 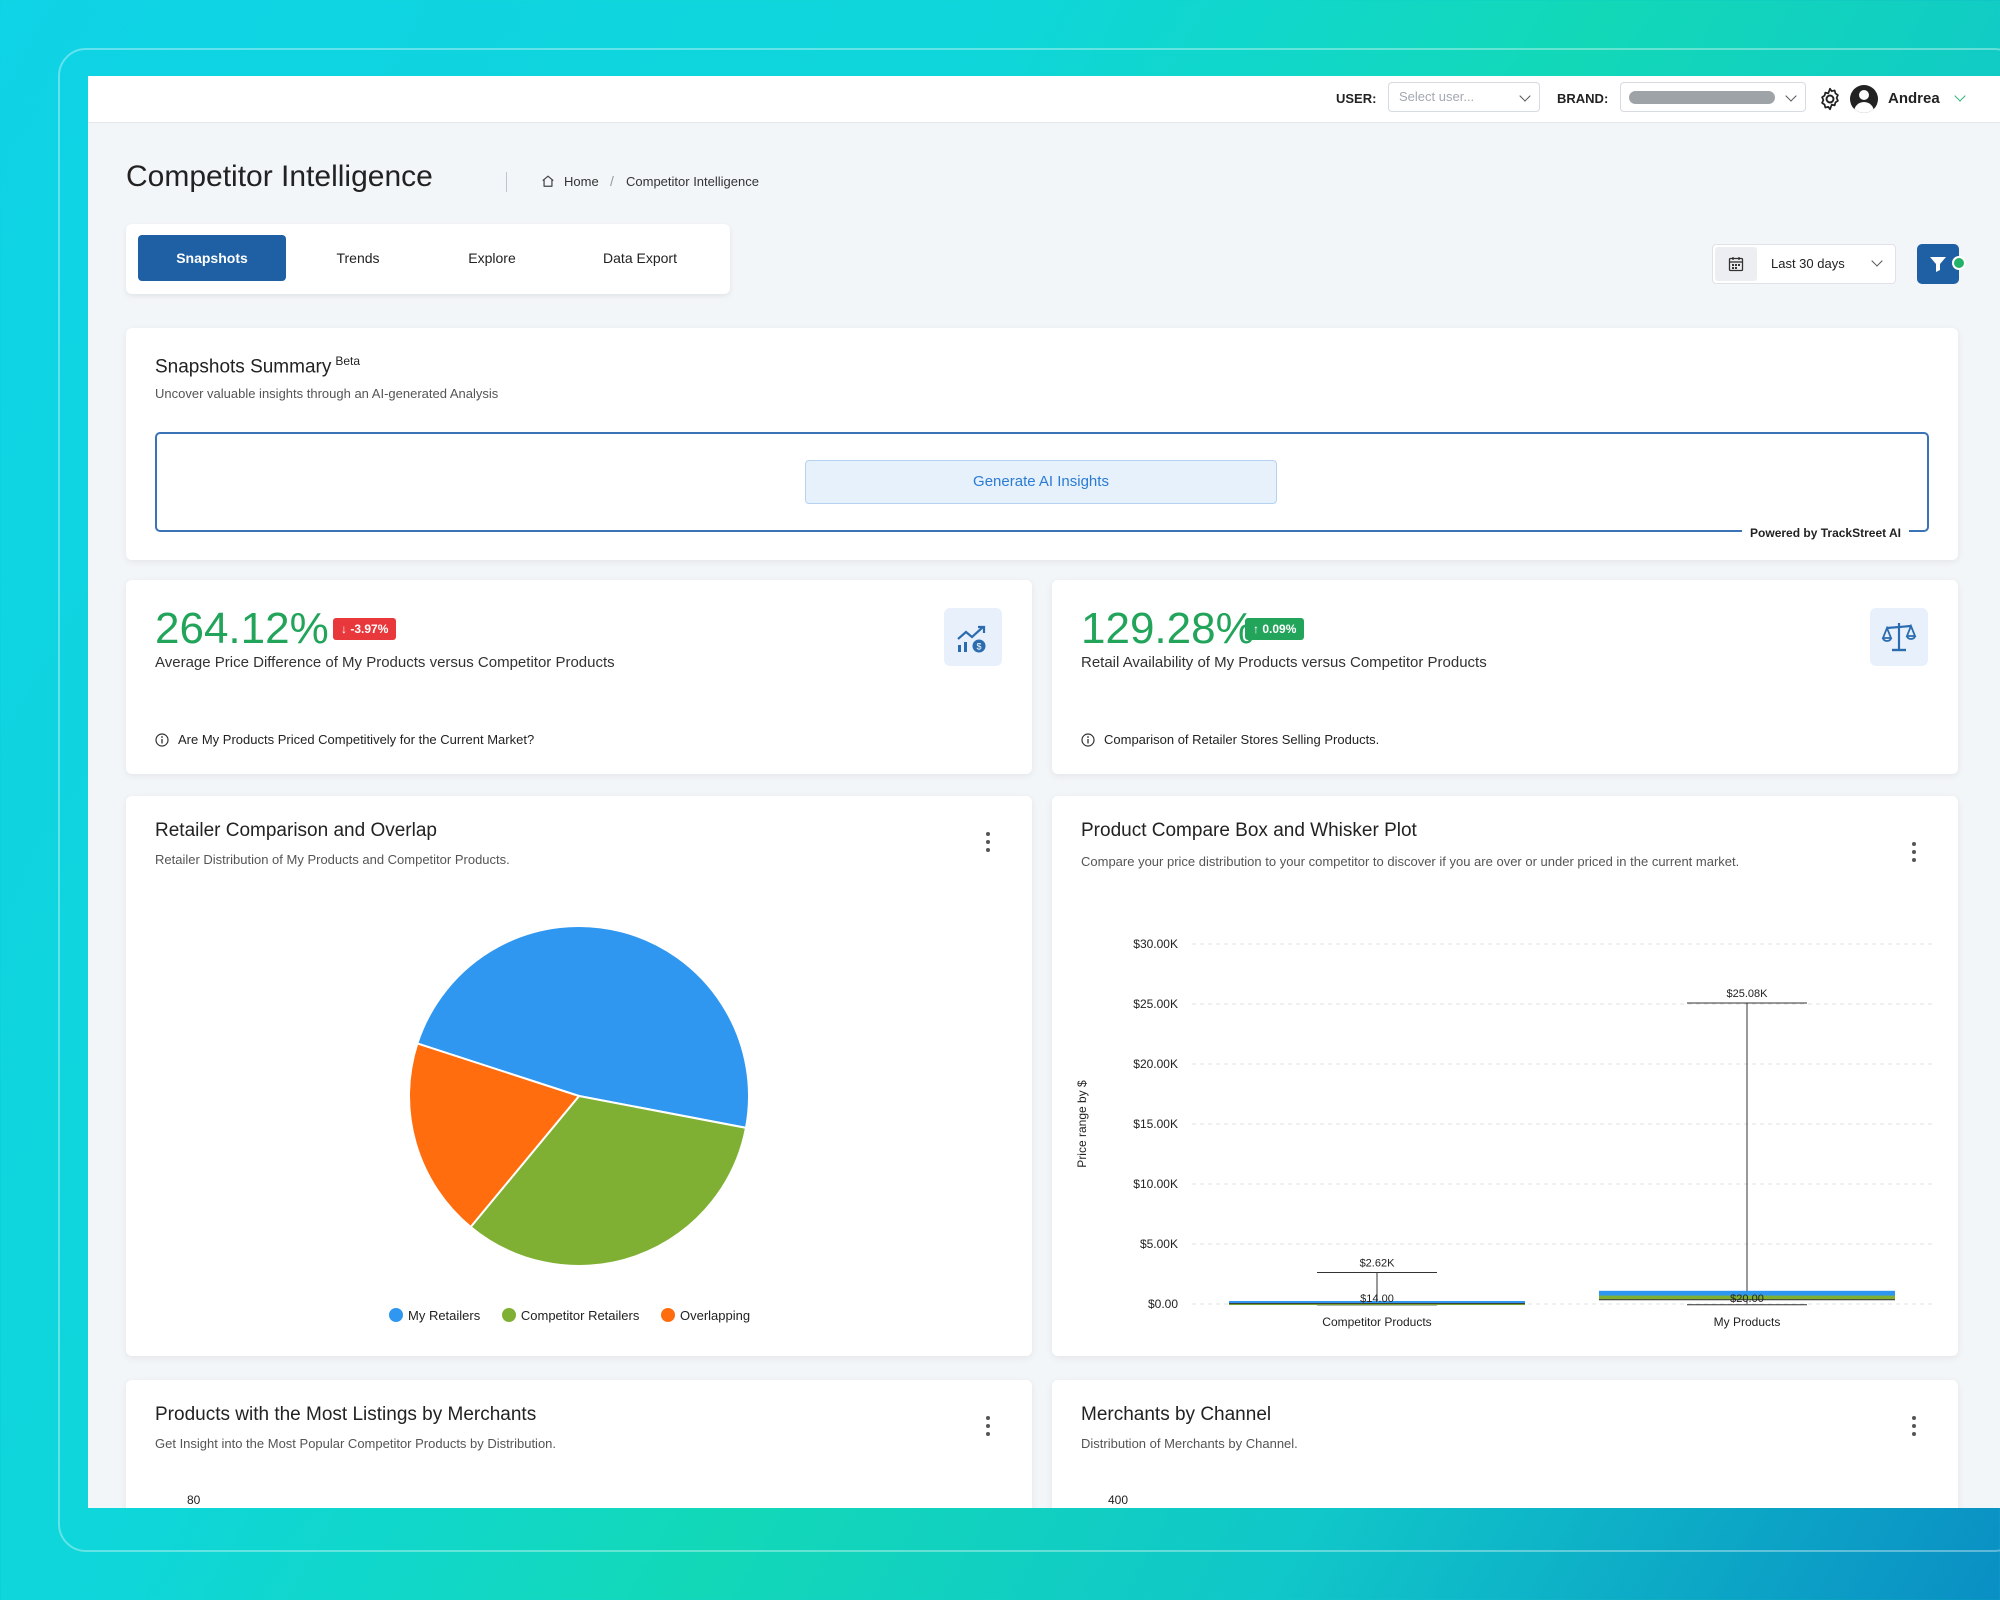 What do you see at coordinates (1155, 1064) in the screenshot?
I see `y-tick-label: $20.00K` at bounding box center [1155, 1064].